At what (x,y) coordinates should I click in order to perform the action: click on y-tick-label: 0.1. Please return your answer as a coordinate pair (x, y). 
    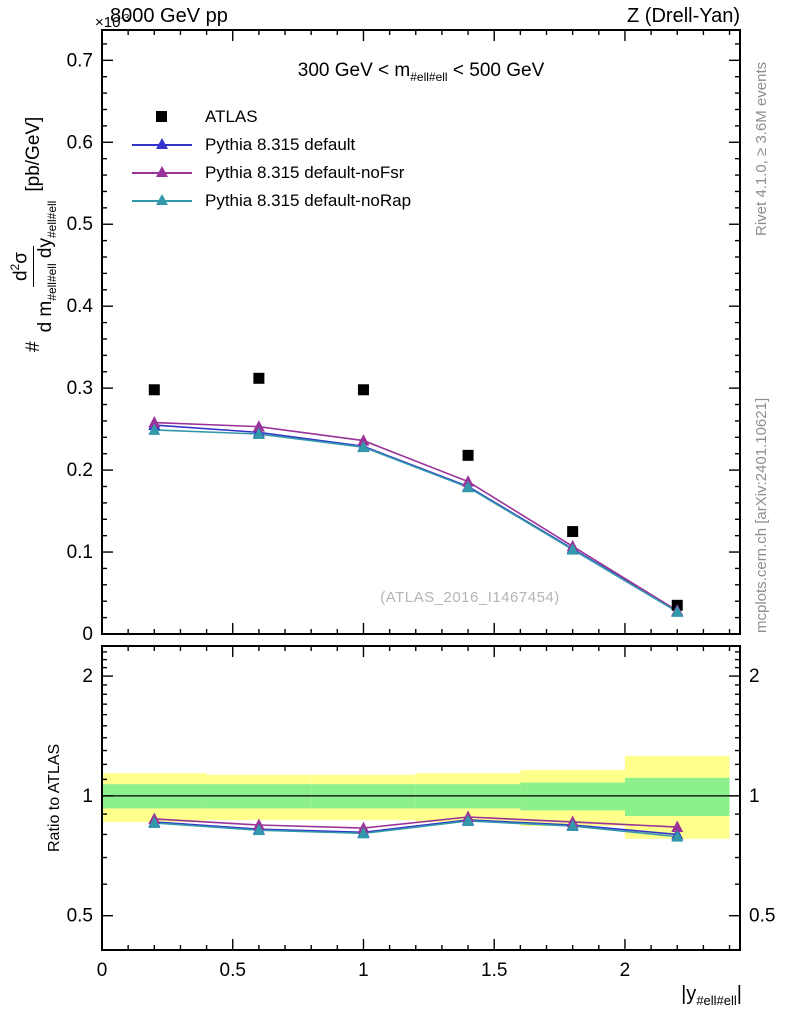
    Looking at the image, I should click on (80, 552).